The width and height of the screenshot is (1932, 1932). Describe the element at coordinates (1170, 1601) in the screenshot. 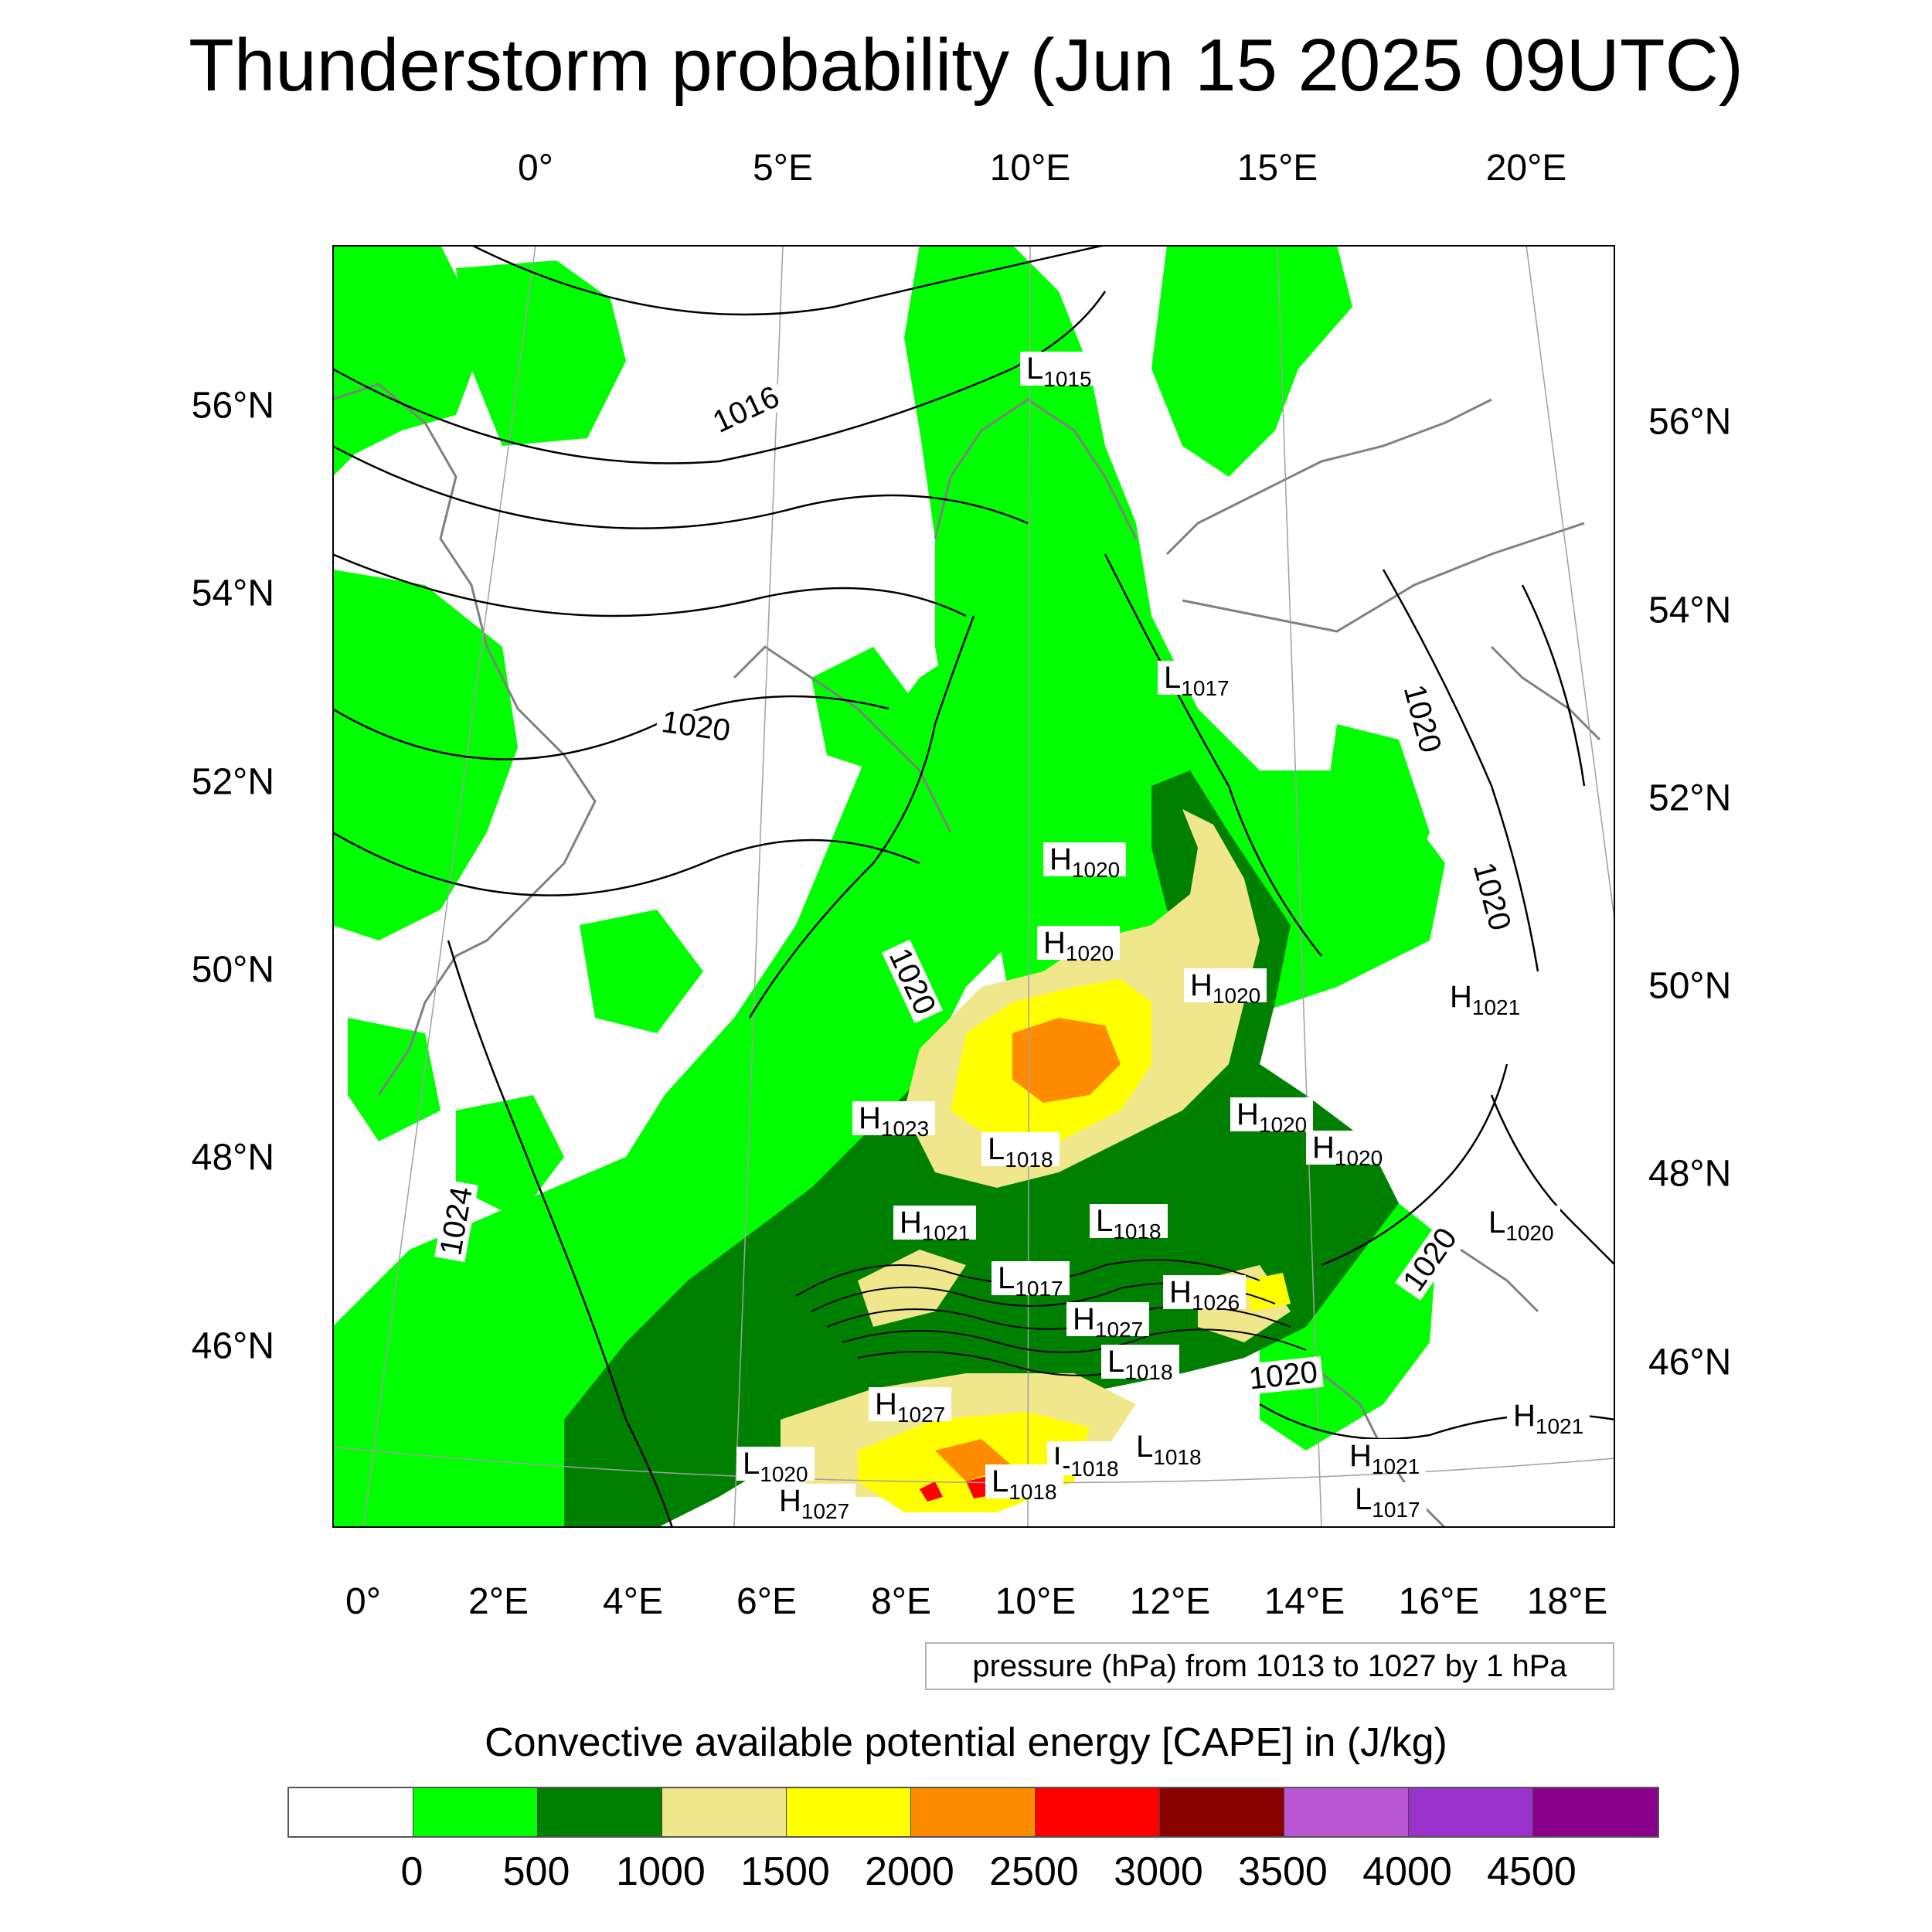

I see `bottom-tick-12e: 12°E` at that location.